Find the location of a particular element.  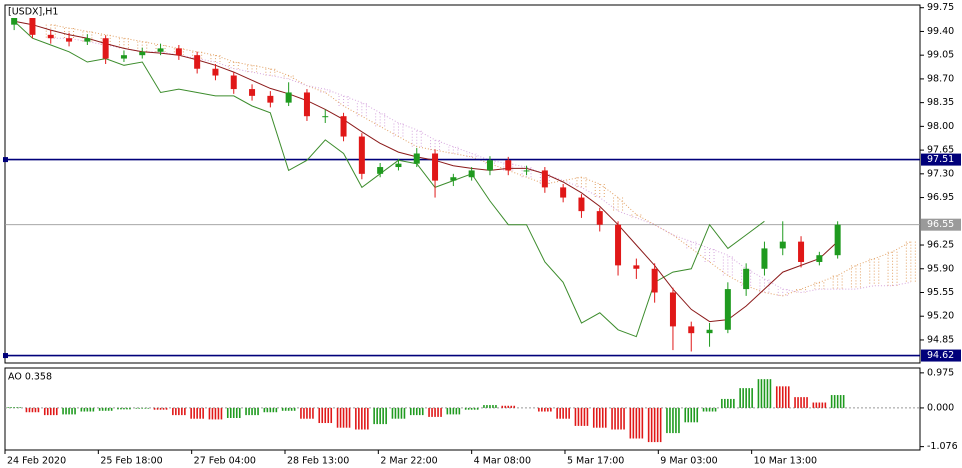

chart-title: [USDX],H1 is located at coordinates (33, 12).